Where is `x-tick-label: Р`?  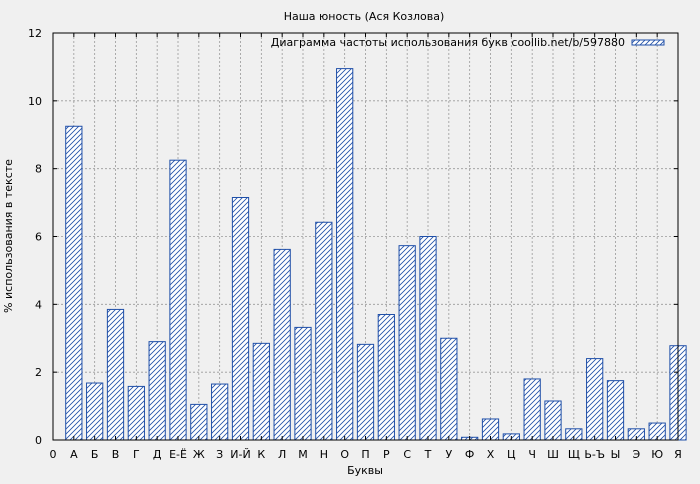 x-tick-label: Р is located at coordinates (386, 454).